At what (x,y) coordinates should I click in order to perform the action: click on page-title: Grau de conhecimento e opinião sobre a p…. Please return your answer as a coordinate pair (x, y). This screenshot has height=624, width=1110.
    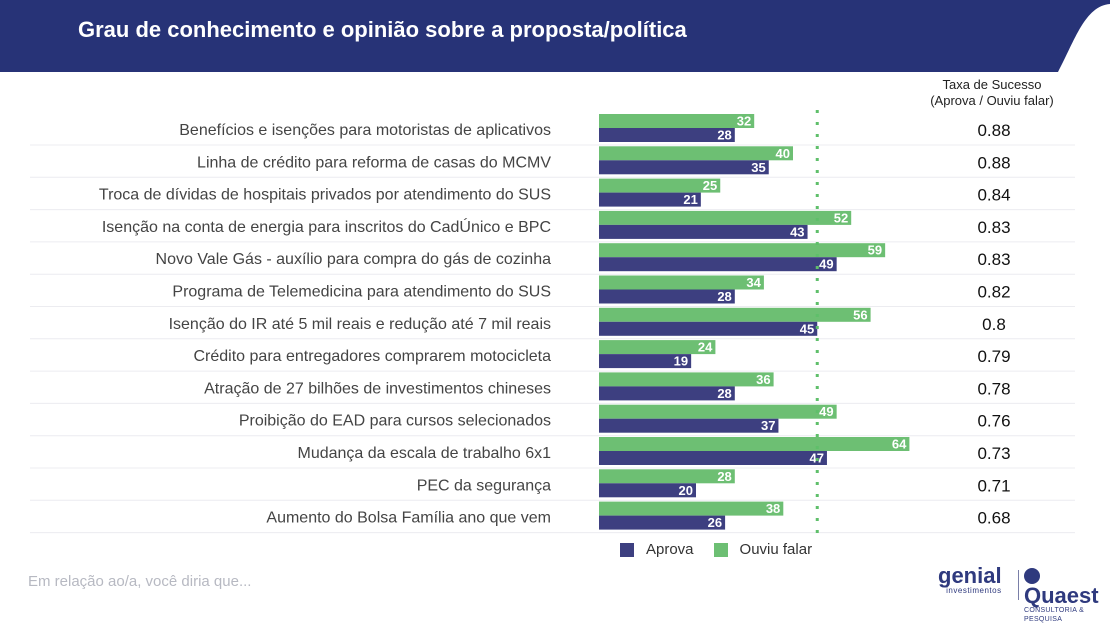
    Looking at the image, I should click on (382, 29).